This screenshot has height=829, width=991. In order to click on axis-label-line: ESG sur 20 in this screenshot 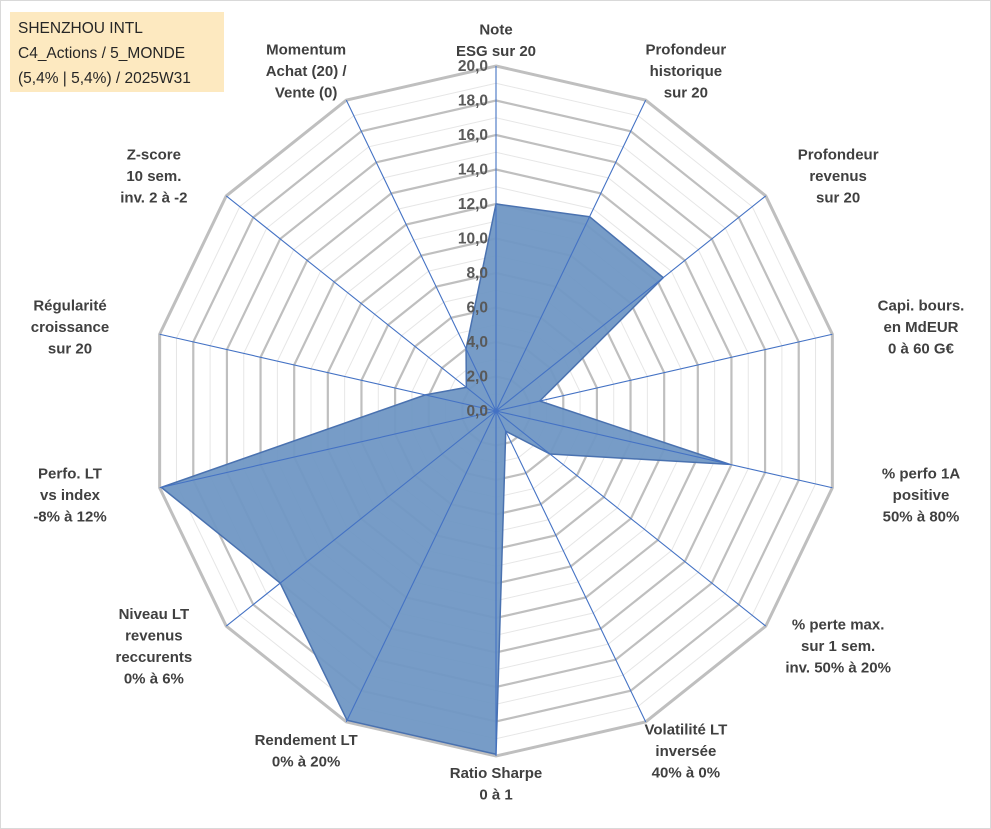, I will do `click(496, 51)`.